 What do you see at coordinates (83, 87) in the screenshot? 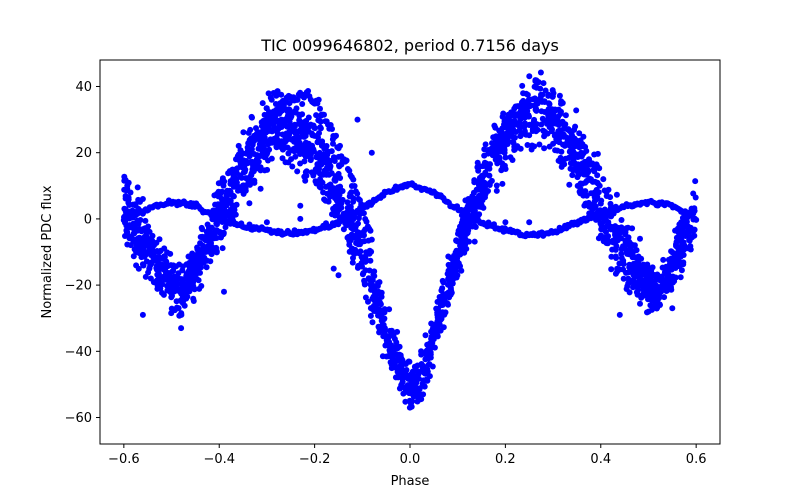
I see `y-tick-label: 40` at bounding box center [83, 87].